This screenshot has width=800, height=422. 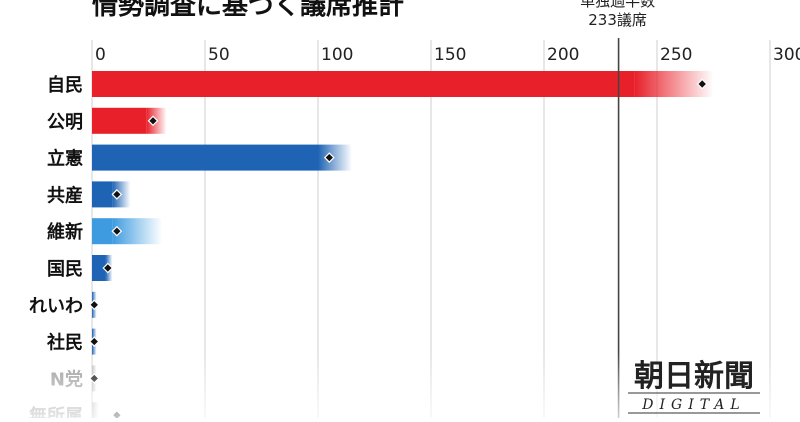 I want to click on category-label: 立憲, so click(x=65, y=159).